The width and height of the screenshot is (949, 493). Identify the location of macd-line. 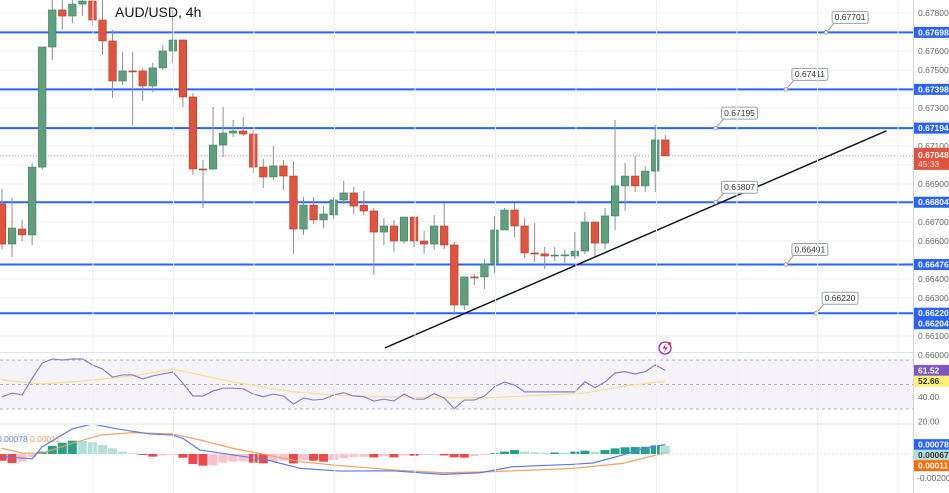
(333, 450).